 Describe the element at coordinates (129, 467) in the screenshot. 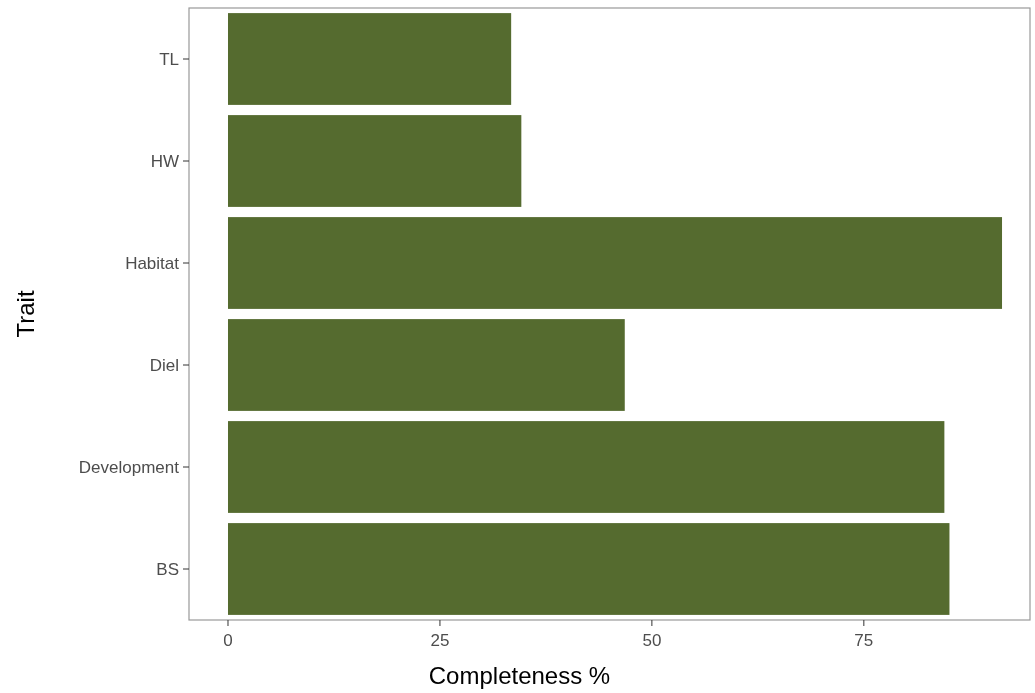

I see `y-tick-label: Development` at that location.